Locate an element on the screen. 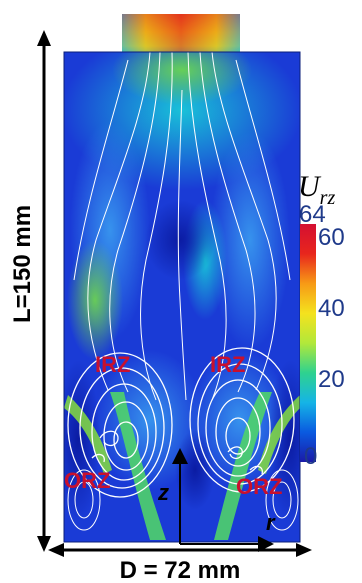  colorbar-tick-40: 40 is located at coordinates (331, 308).